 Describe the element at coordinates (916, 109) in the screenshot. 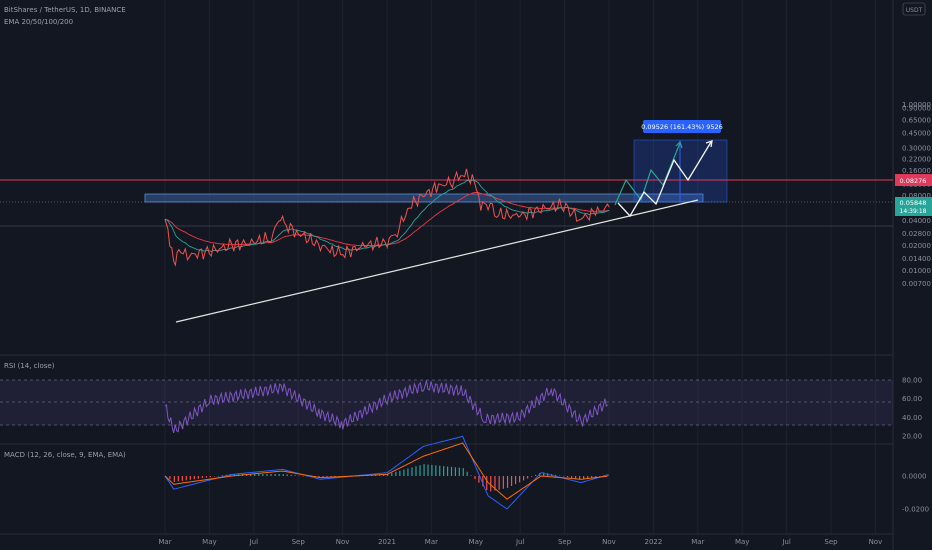

I see `price-tick-label: 0.90000` at that location.